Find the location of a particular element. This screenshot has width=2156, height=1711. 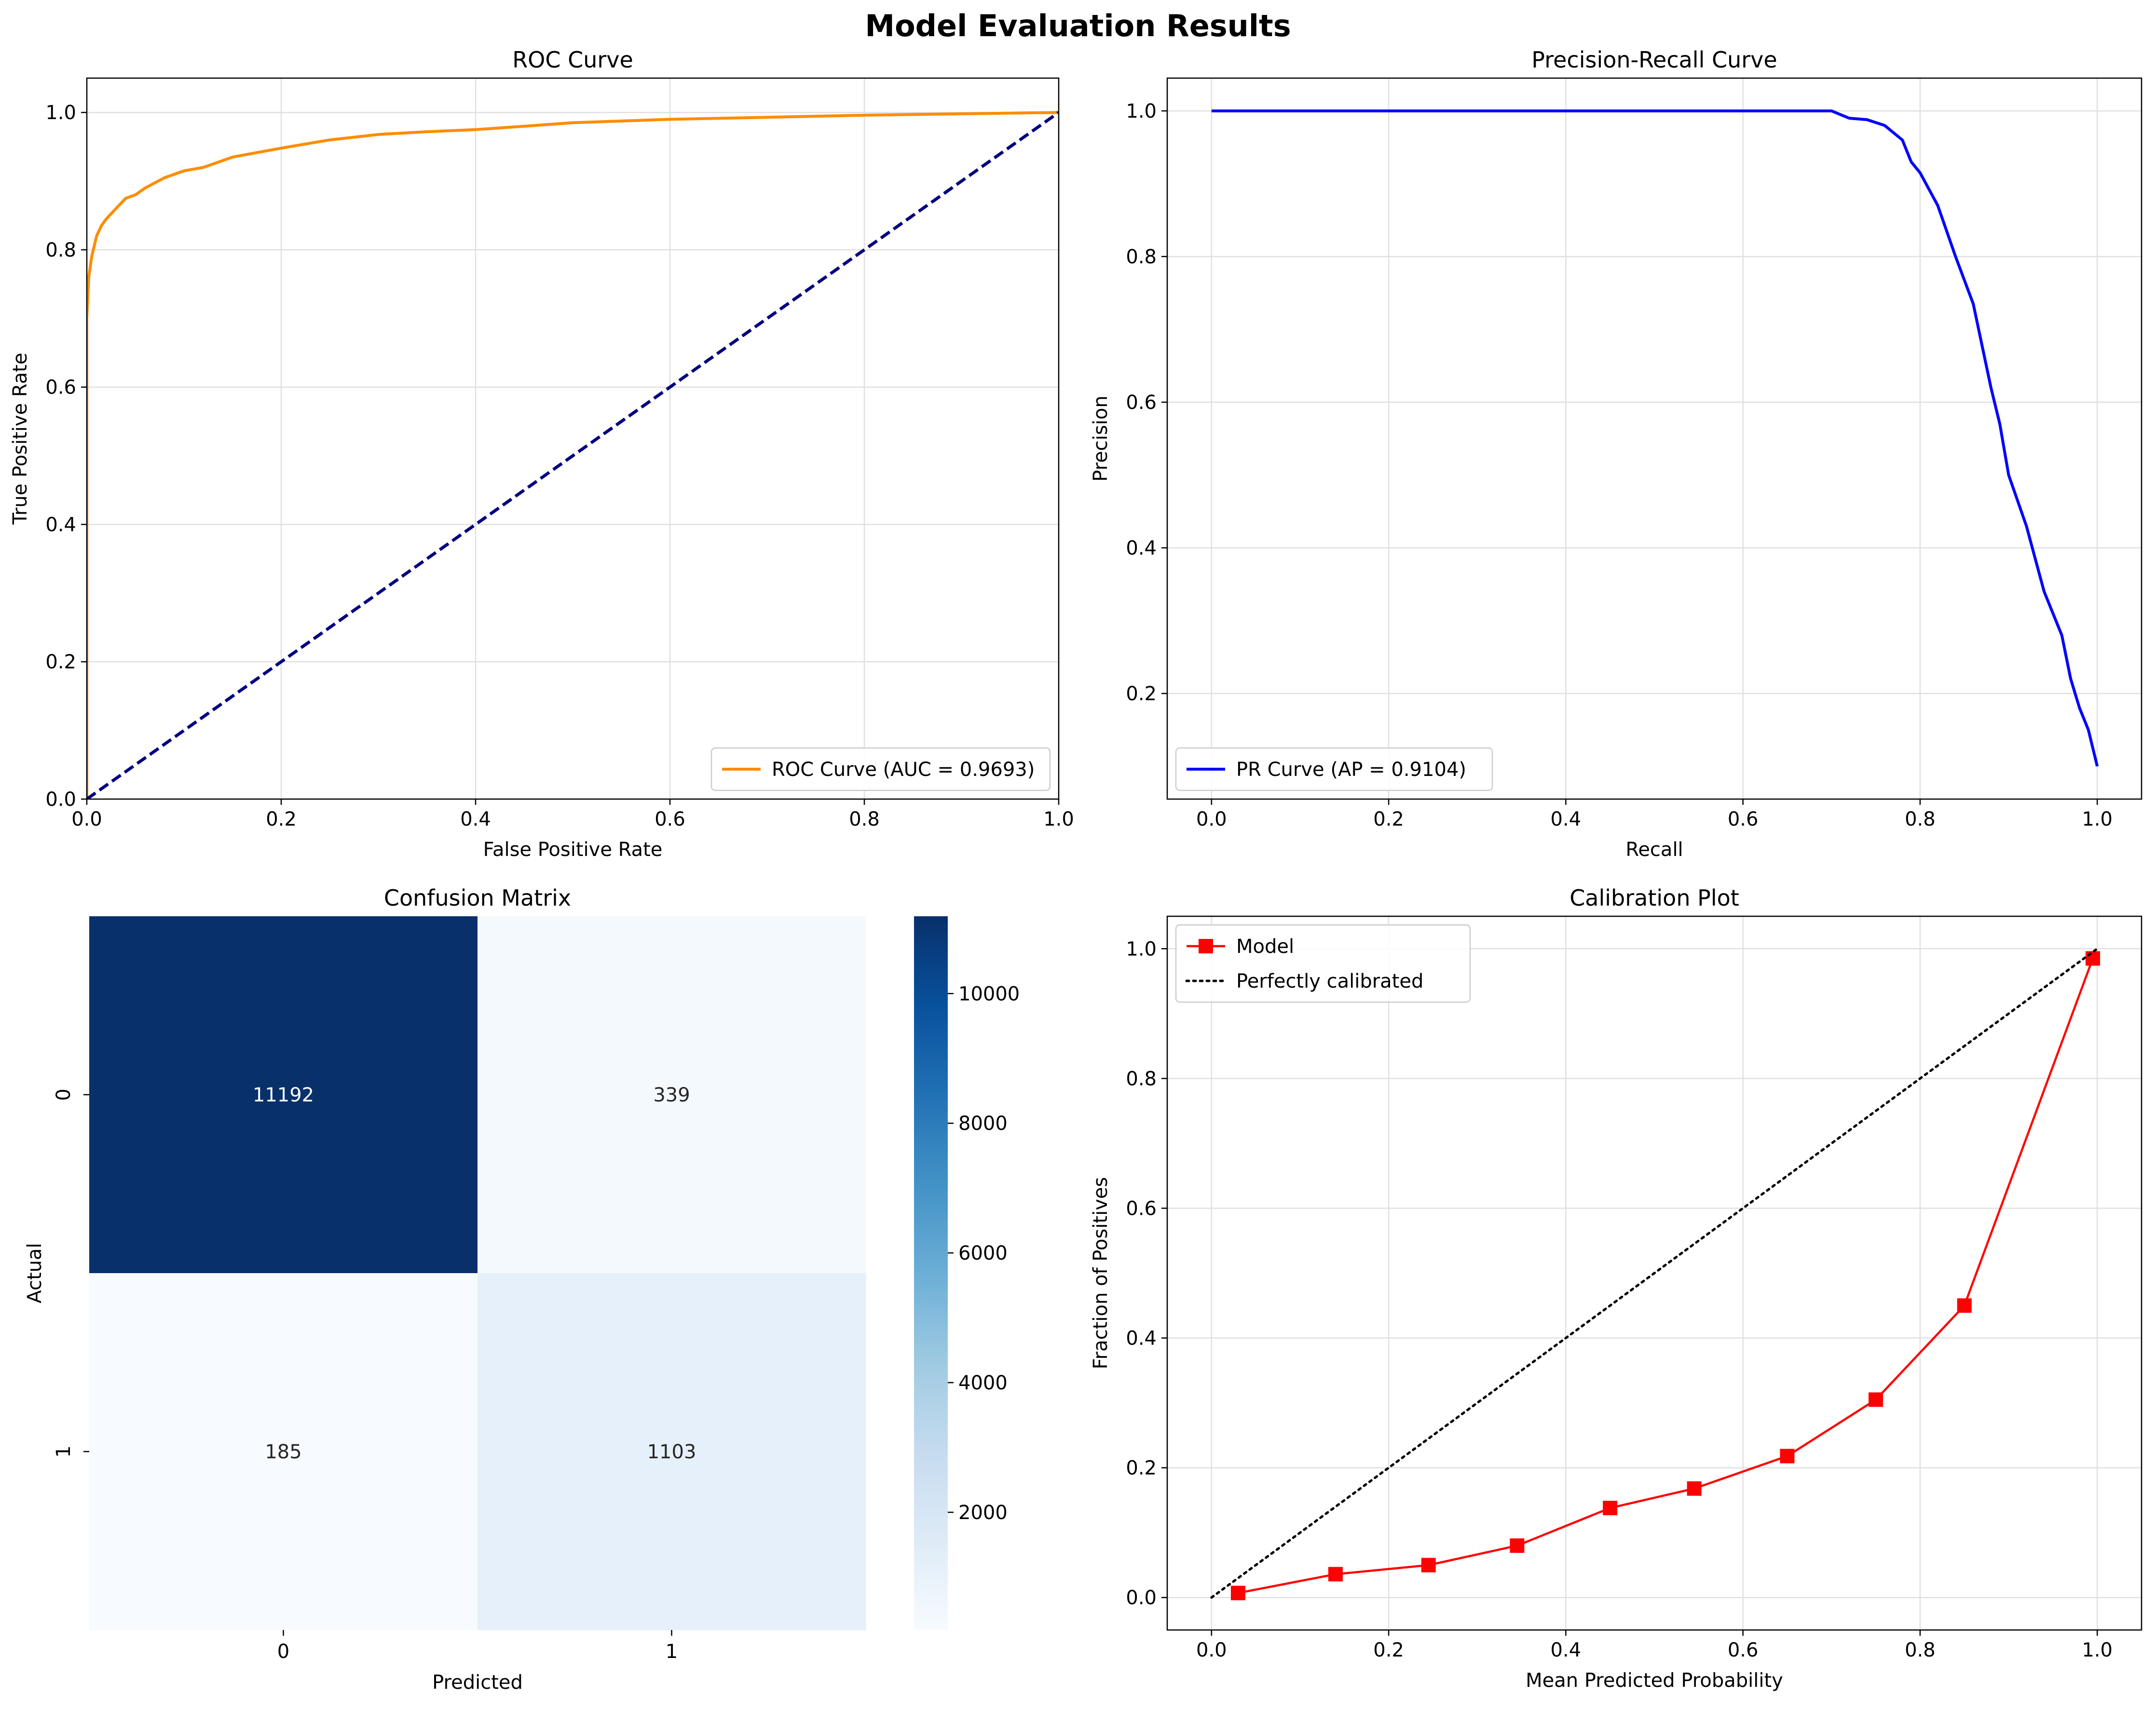

y-axis-label: Fraction of Positives is located at coordinates (1101, 1273).